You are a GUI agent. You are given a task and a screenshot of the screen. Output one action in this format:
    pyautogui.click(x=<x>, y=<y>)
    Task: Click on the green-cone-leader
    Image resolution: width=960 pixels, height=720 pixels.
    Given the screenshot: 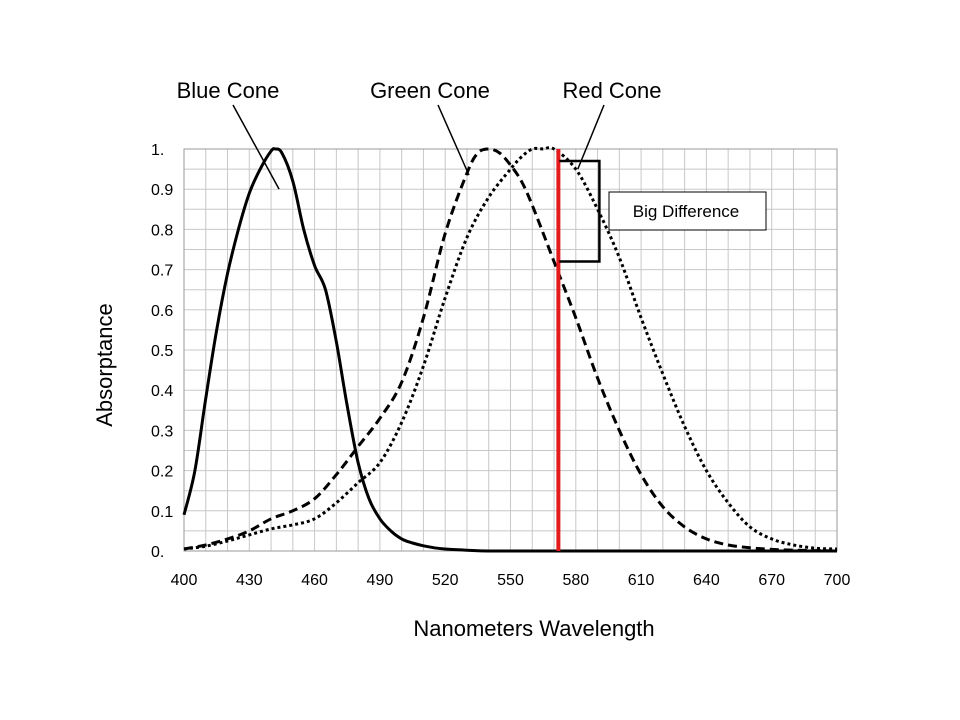 What is the action you would take?
    pyautogui.click(x=453, y=140)
    